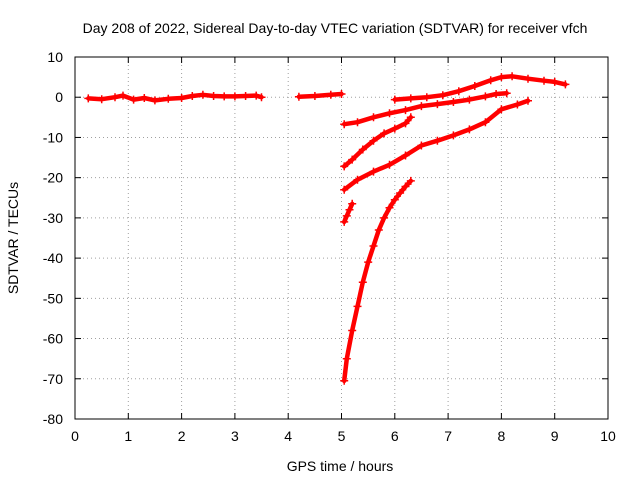 This screenshot has width=640, height=480. I want to click on x-tick-label: 1, so click(128, 436).